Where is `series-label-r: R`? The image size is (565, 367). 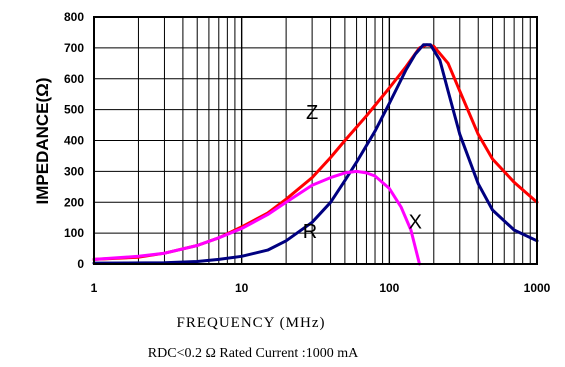 series-label-r: R is located at coordinates (310, 232).